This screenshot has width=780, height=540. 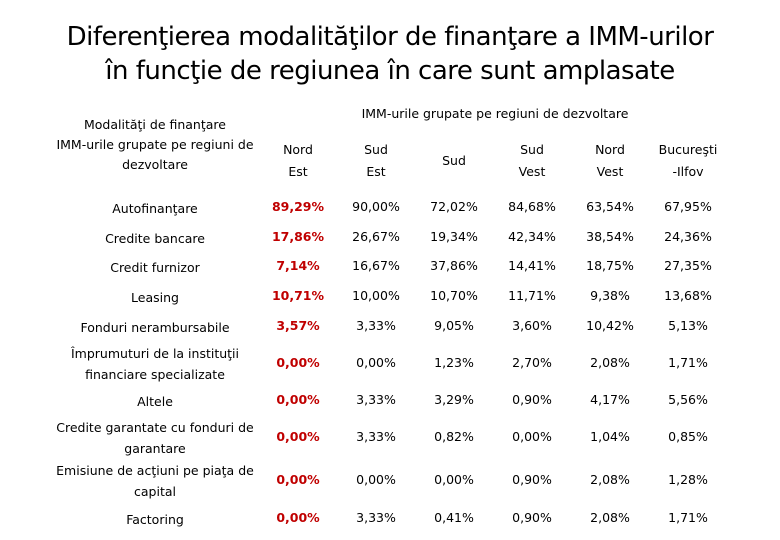 I want to click on table-cell: 10,42%, so click(x=610, y=325).